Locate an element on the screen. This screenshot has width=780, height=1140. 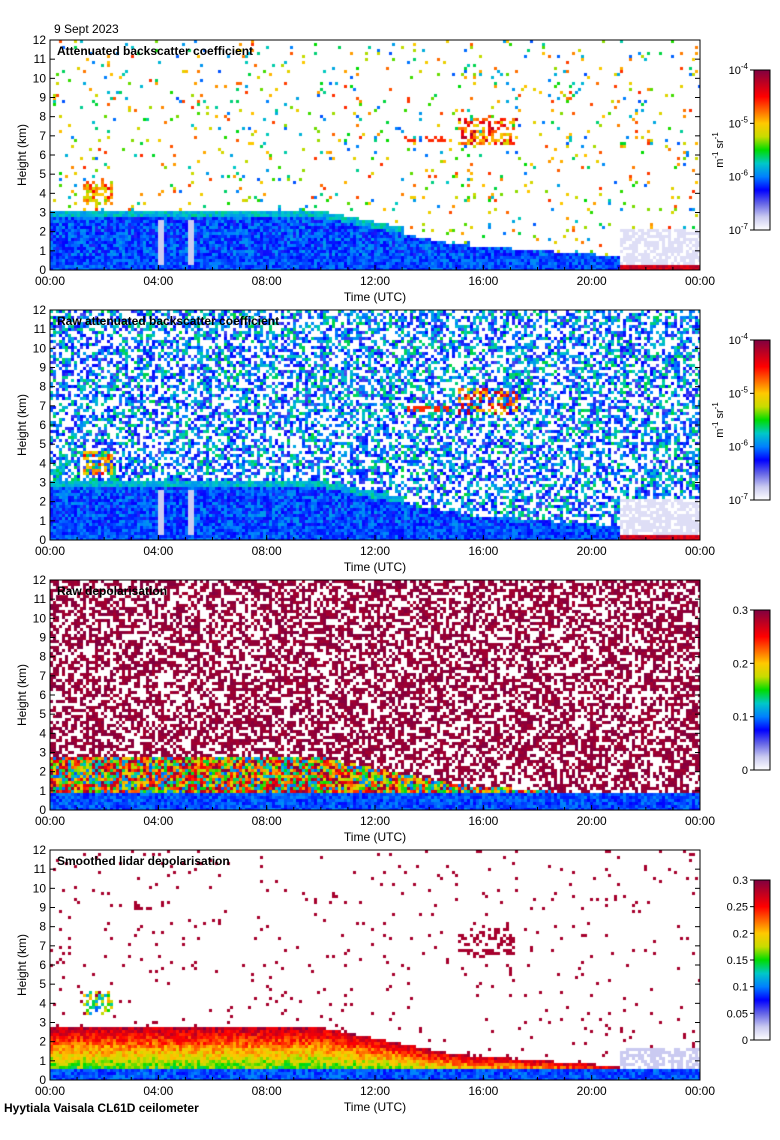
colorbar-tick-label: 10⁻⁴ is located at coordinates (739, 69).